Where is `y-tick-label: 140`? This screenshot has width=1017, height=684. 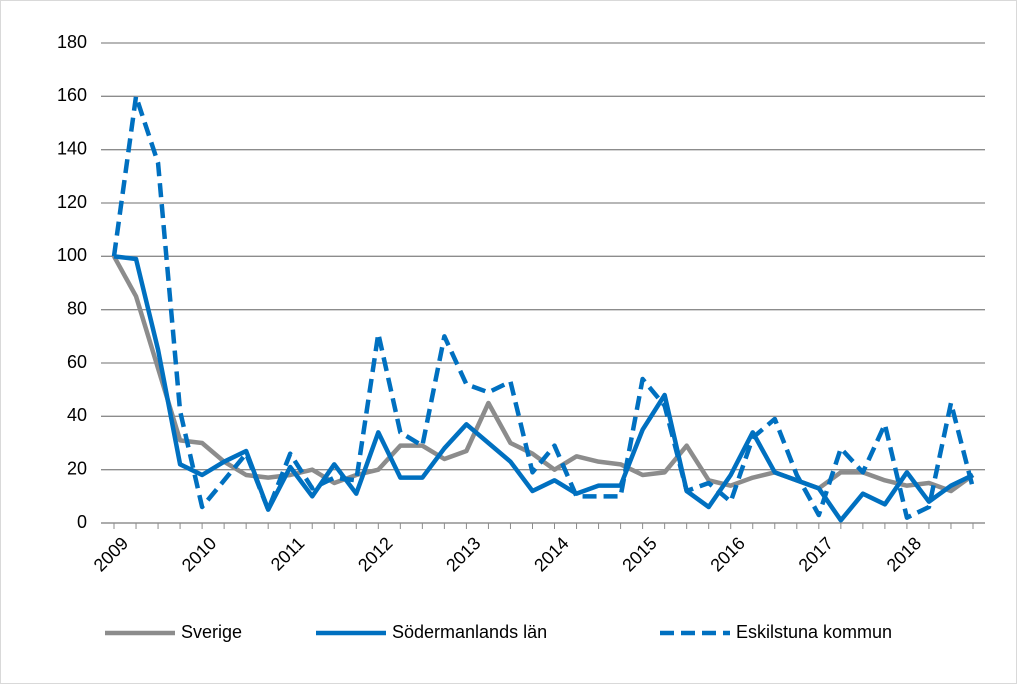 y-tick-label: 140 is located at coordinates (72, 148).